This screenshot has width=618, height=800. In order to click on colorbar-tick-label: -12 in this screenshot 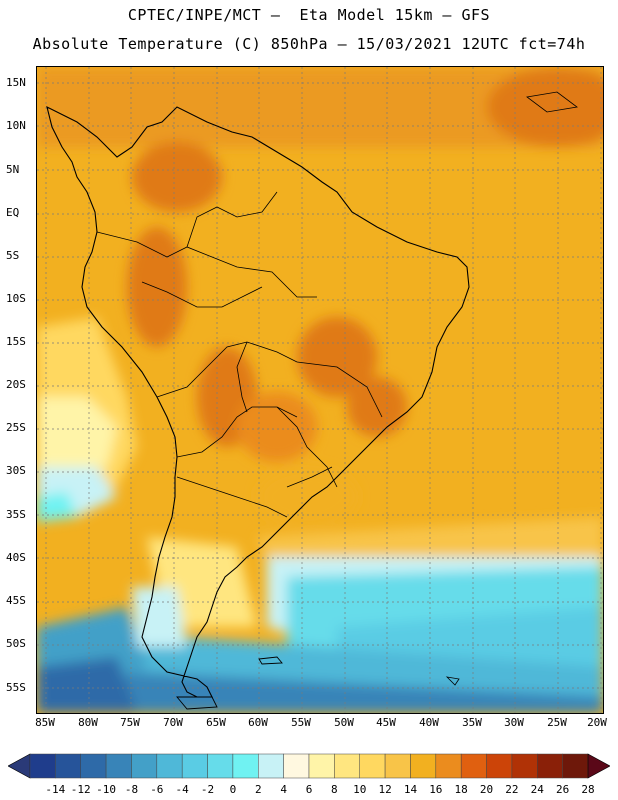, I will do `click(80, 789)`.